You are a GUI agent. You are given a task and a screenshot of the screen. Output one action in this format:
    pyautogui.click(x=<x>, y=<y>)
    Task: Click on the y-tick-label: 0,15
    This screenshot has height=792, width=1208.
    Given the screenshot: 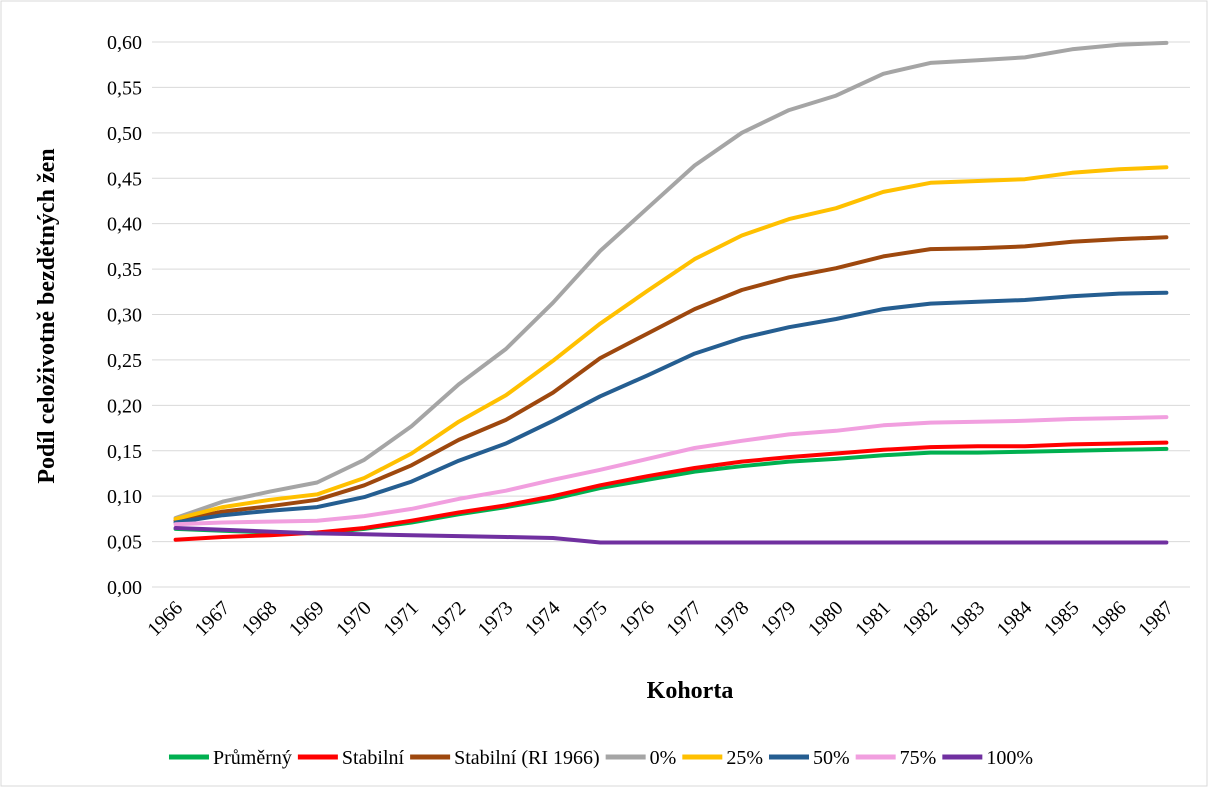 What is the action you would take?
    pyautogui.click(x=124, y=452)
    